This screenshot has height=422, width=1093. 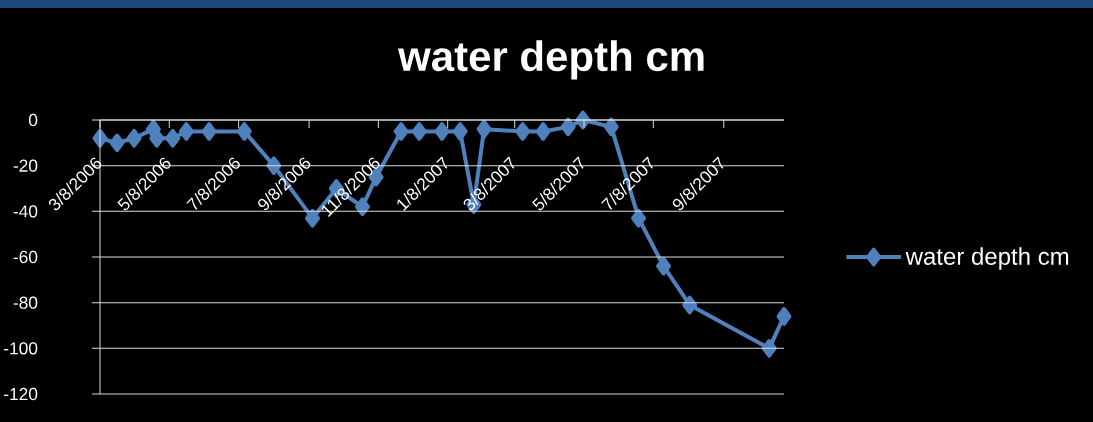 I want to click on chart-title: water depth cm, so click(x=550, y=60).